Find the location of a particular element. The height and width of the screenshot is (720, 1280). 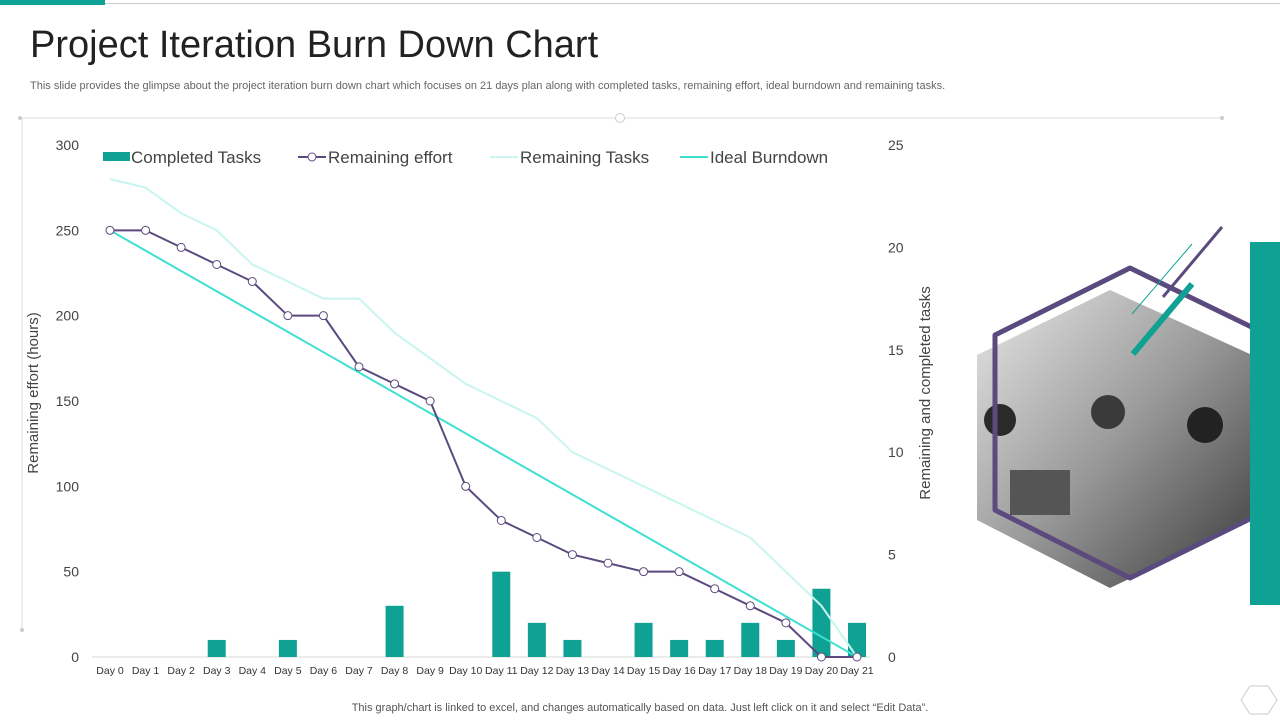

y2-axis-label: Remaining and completed tasks is located at coordinates (925, 392).